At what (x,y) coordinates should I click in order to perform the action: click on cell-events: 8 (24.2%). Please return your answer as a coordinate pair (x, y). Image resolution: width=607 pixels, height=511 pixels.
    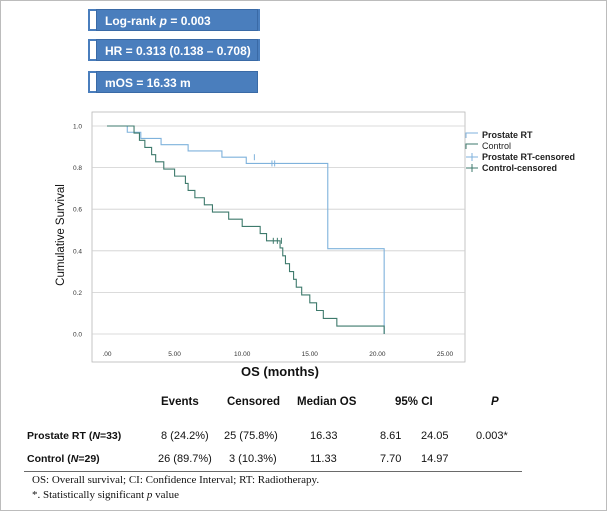
    Looking at the image, I should click on (185, 436).